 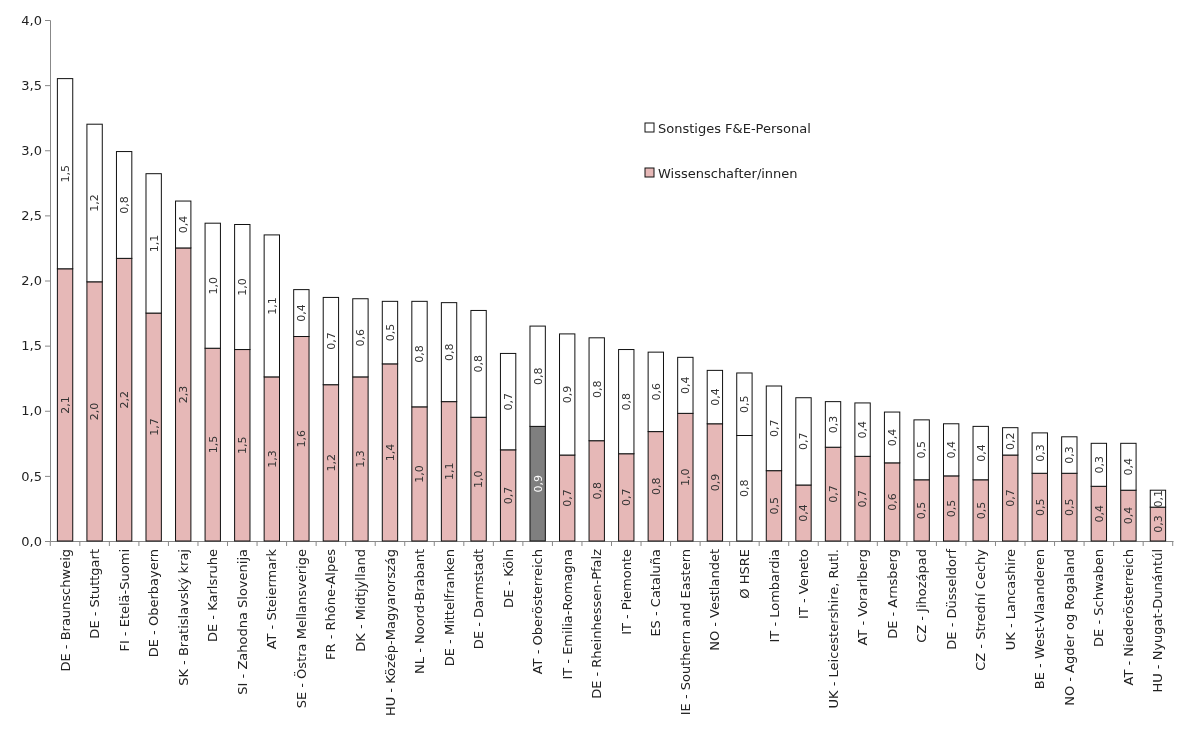 What do you see at coordinates (124, 600) in the screenshot?
I see `x-tick-label: FI - Etelä-Suomi` at bounding box center [124, 600].